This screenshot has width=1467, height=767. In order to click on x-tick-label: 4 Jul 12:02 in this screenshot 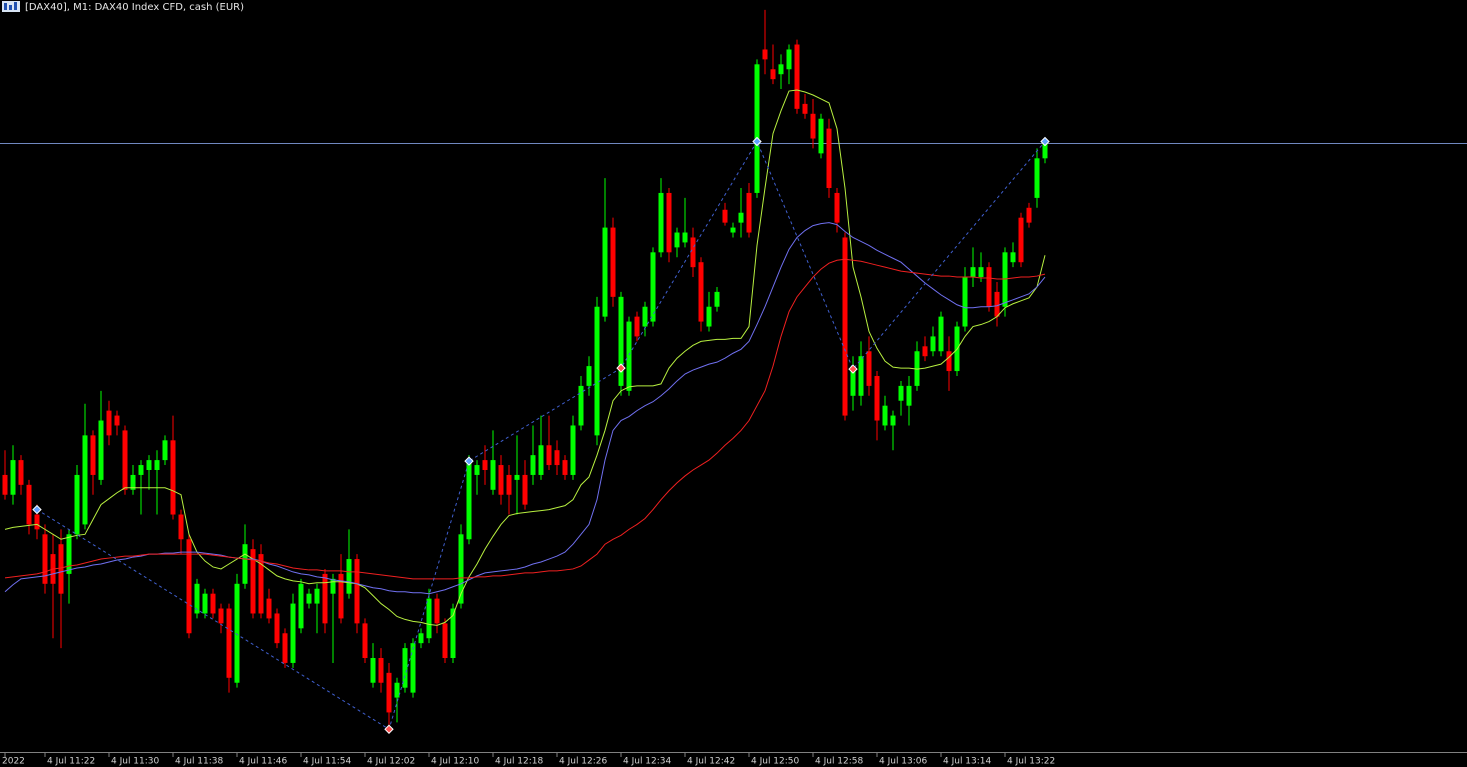, I will do `click(391, 762)`.